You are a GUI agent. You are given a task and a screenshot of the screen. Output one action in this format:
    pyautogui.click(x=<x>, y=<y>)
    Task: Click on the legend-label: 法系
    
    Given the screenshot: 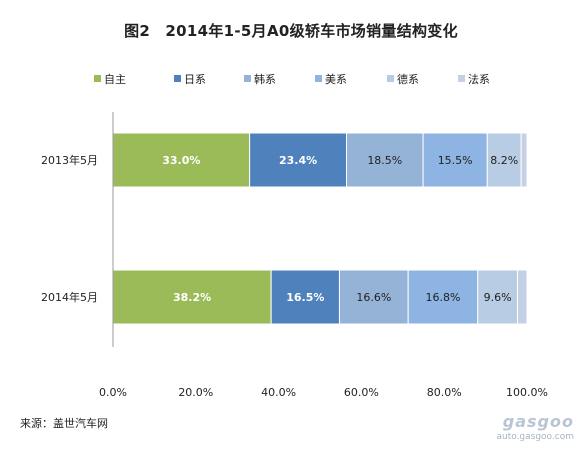 What is the action you would take?
    pyautogui.click(x=479, y=79)
    